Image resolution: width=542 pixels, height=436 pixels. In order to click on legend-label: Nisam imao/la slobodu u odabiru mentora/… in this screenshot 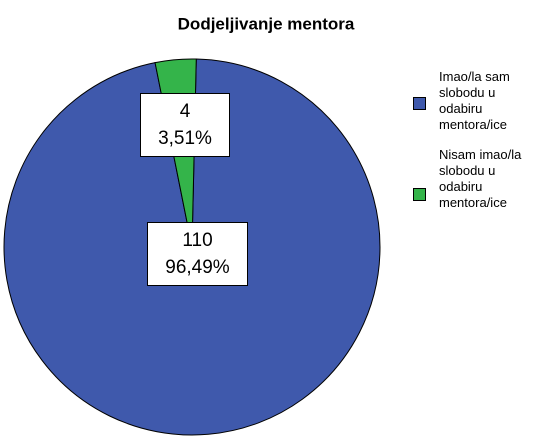, I will do `click(480, 178)`.